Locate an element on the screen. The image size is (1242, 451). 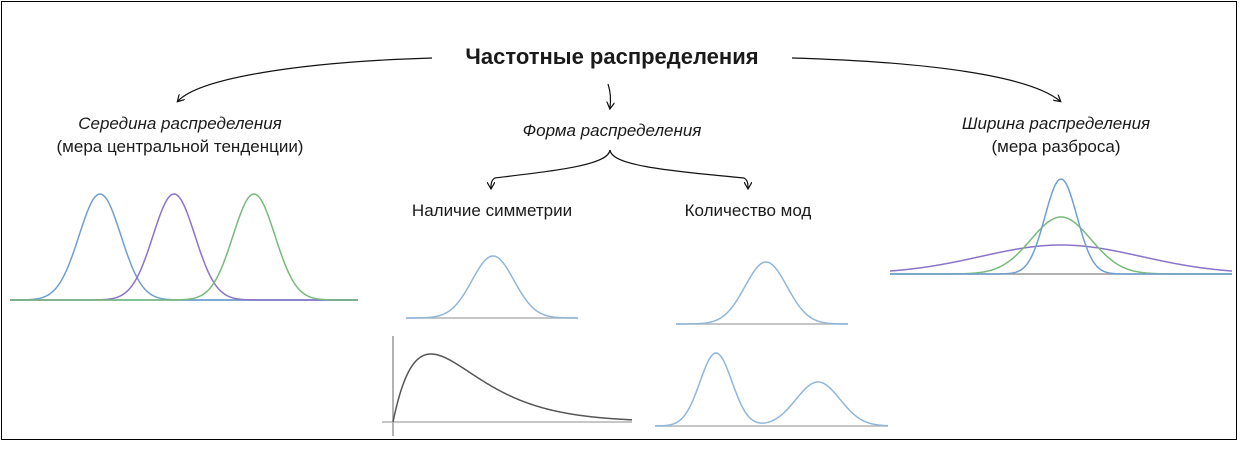
unimodal-curve is located at coordinates (762, 293).